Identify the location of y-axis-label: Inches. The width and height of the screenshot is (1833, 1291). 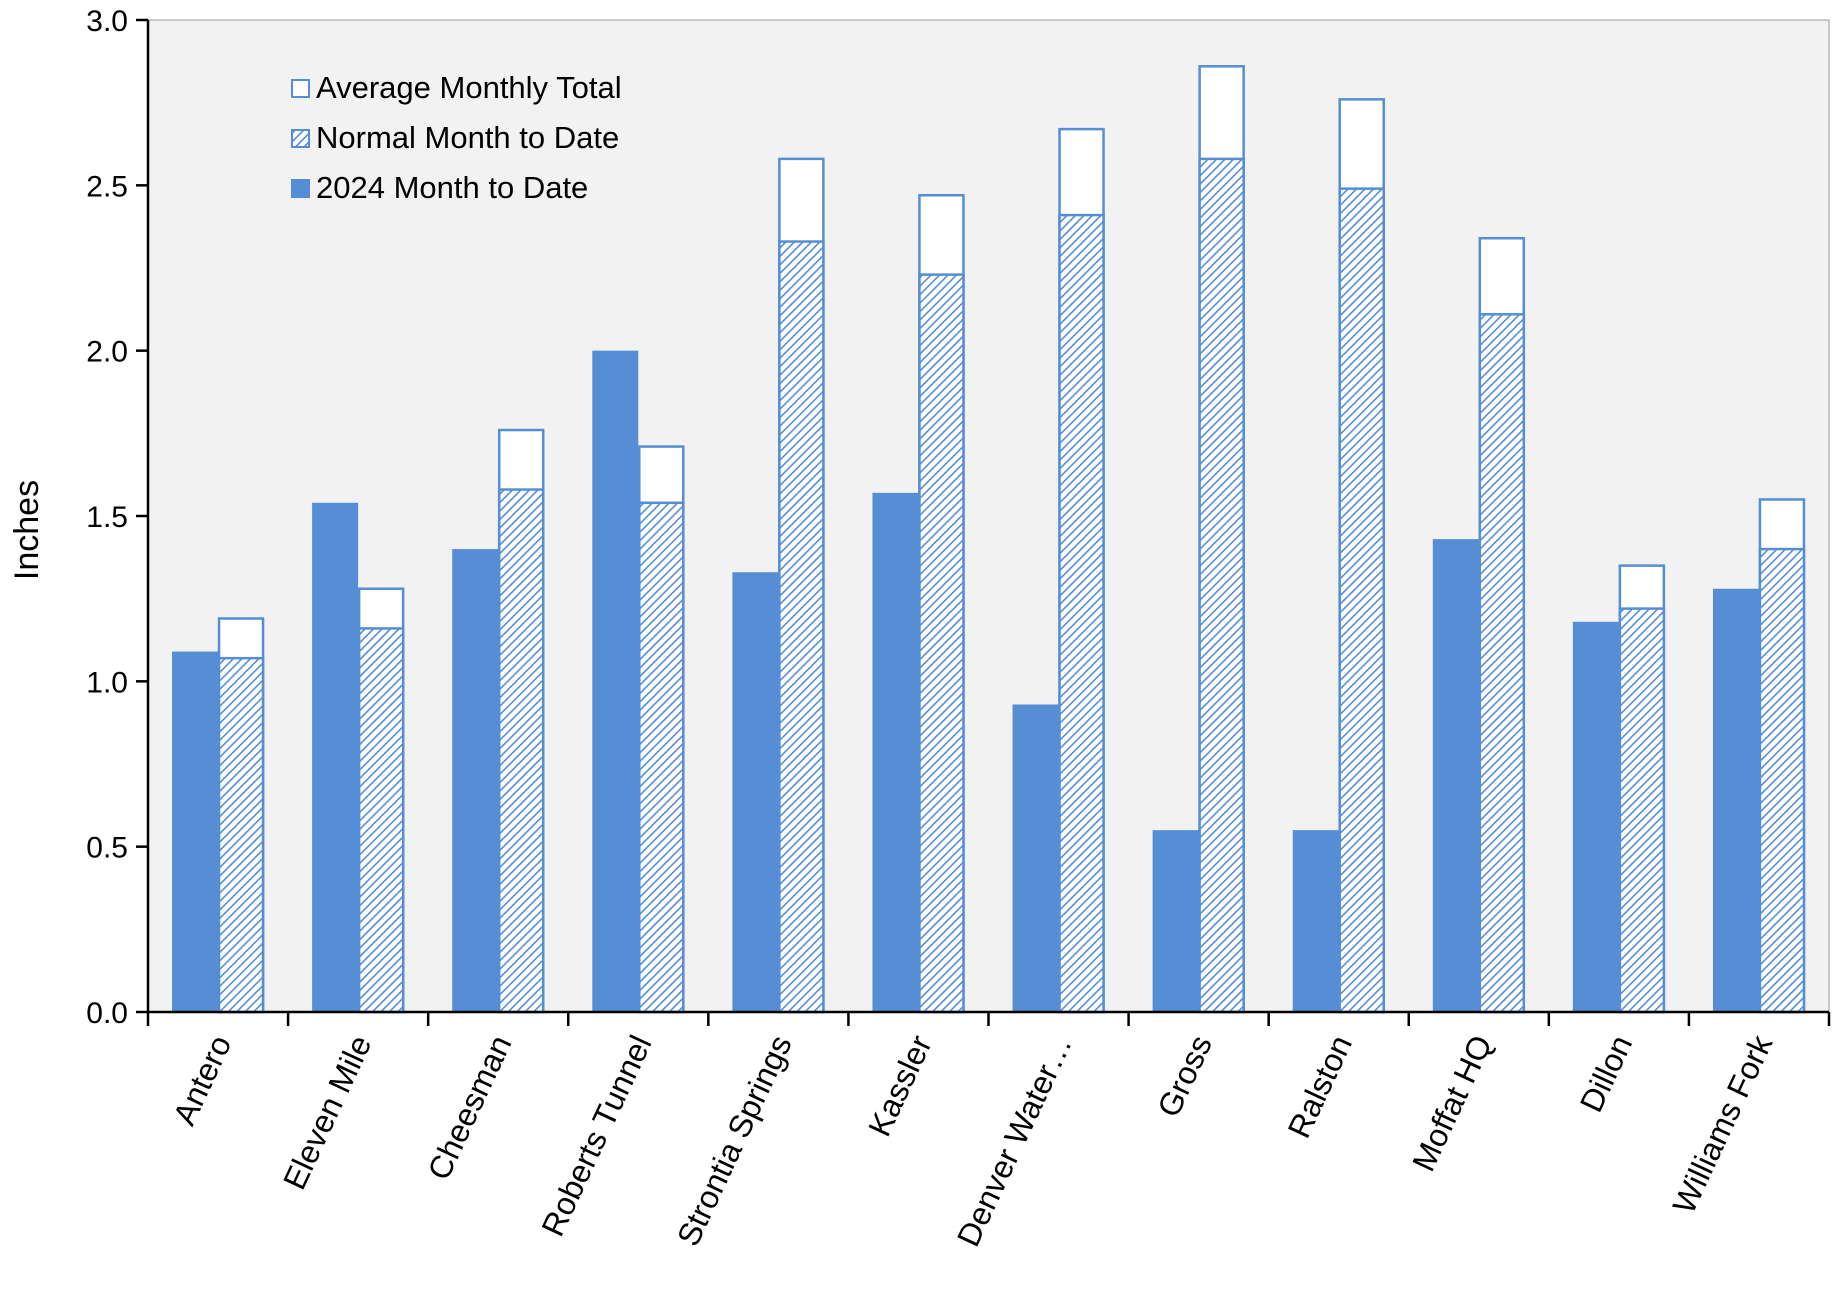
(27, 530).